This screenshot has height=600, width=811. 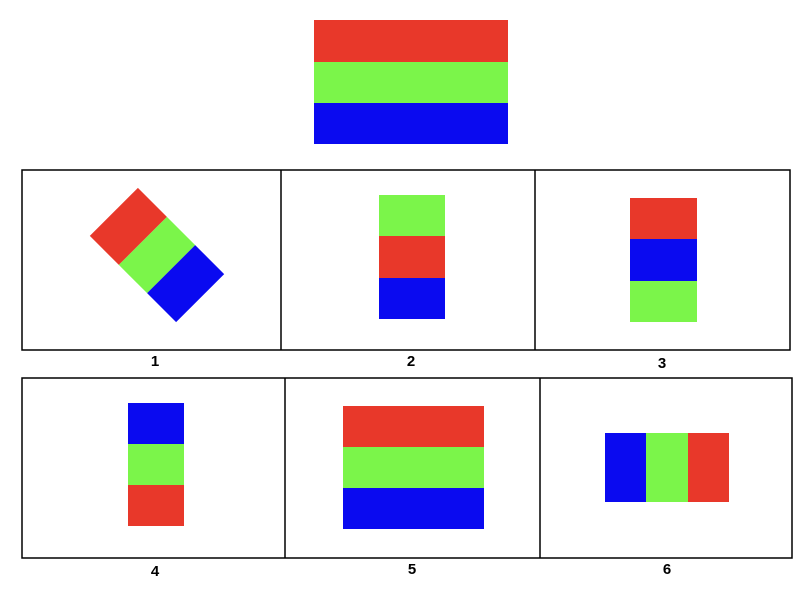 I want to click on option-3-flag, so click(x=663, y=260).